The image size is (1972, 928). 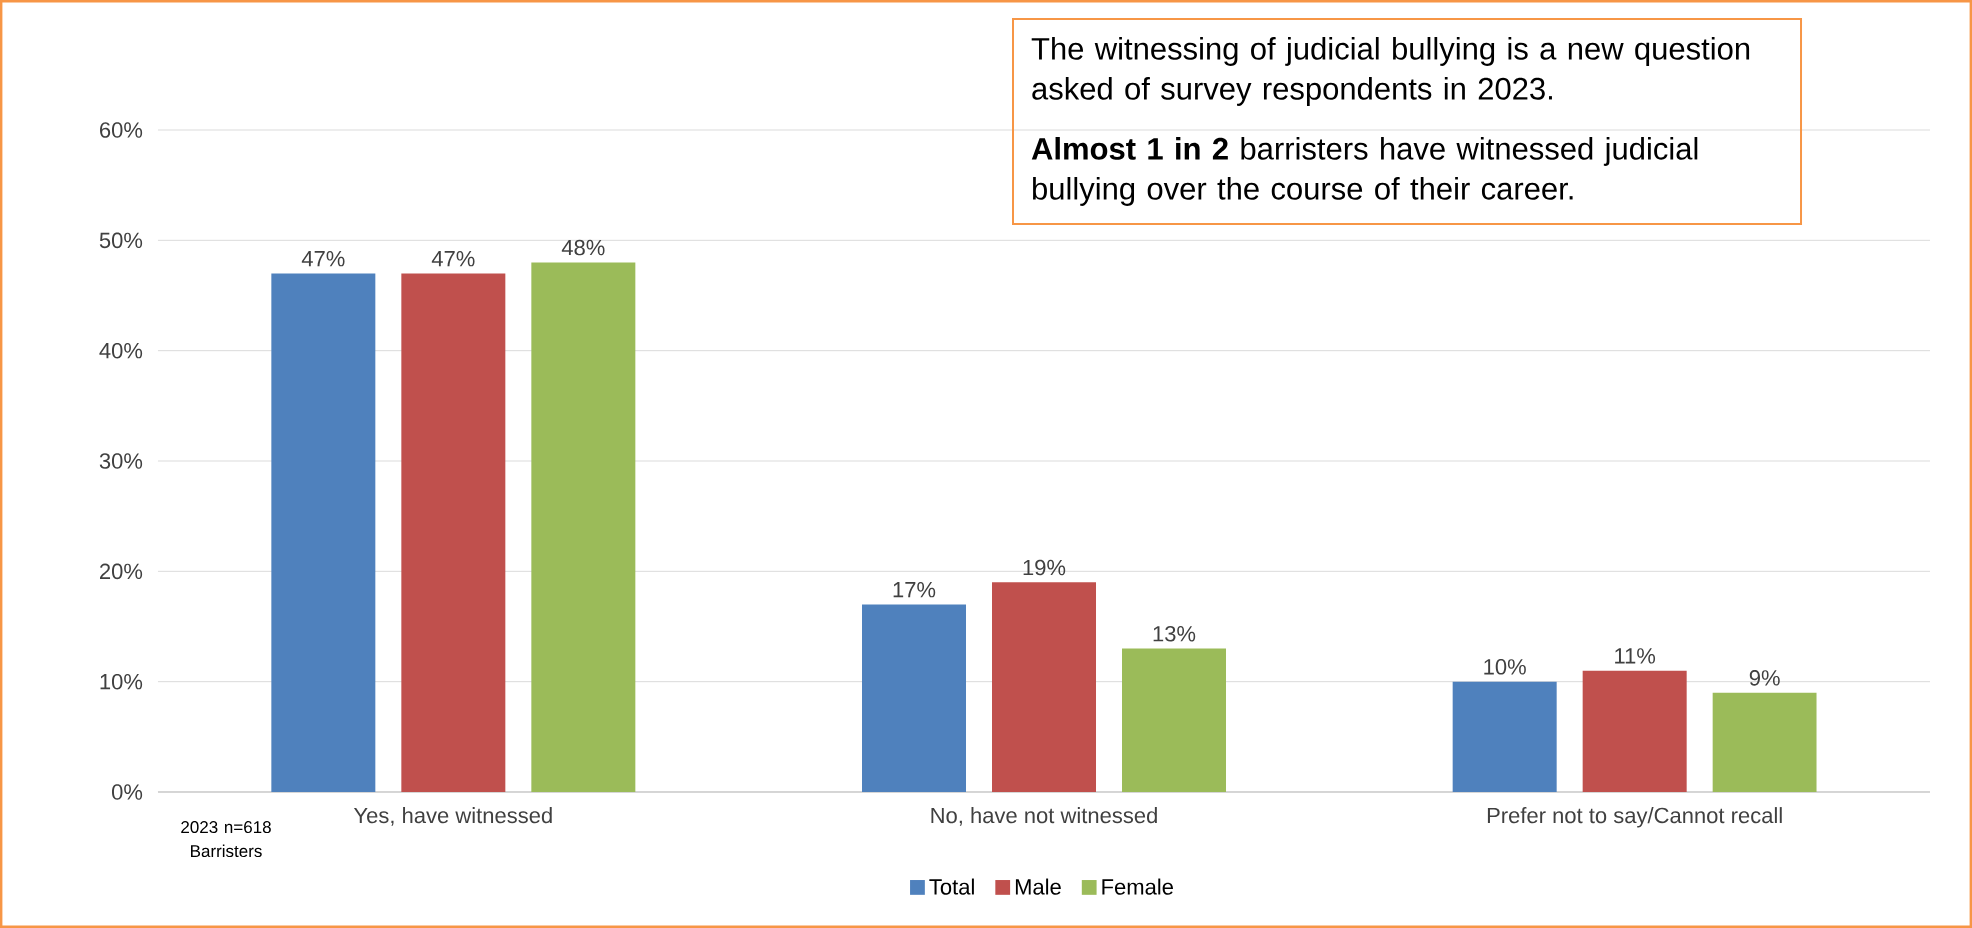 What do you see at coordinates (951, 886) in the screenshot?
I see `legend-label: Total` at bounding box center [951, 886].